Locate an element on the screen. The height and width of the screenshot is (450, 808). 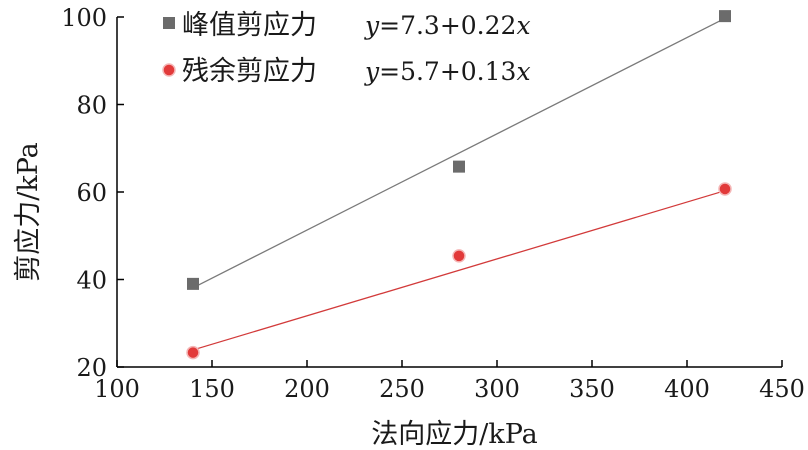
legend-marker-circle is located at coordinates (169, 70).